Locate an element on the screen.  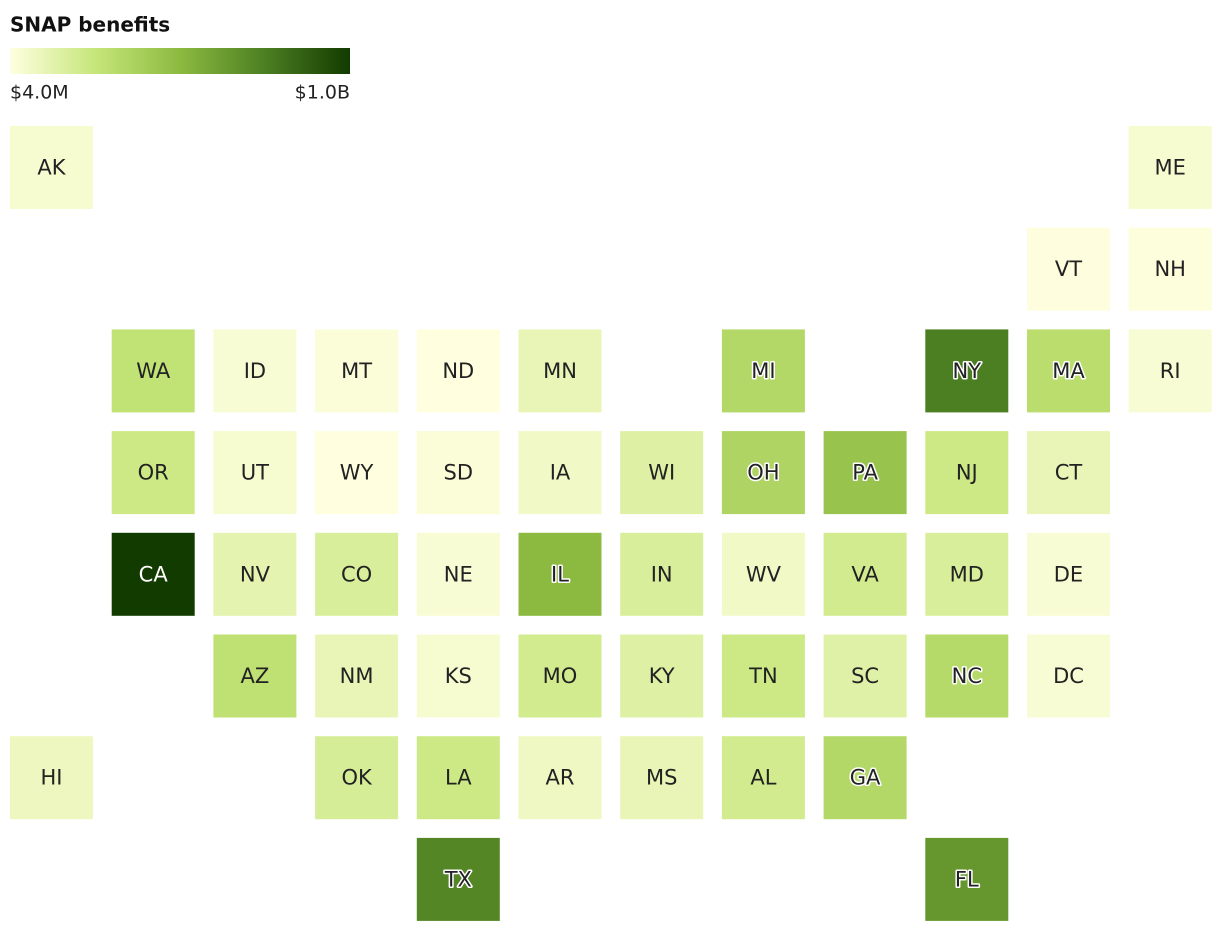
state-label: WY is located at coordinates (357, 473).